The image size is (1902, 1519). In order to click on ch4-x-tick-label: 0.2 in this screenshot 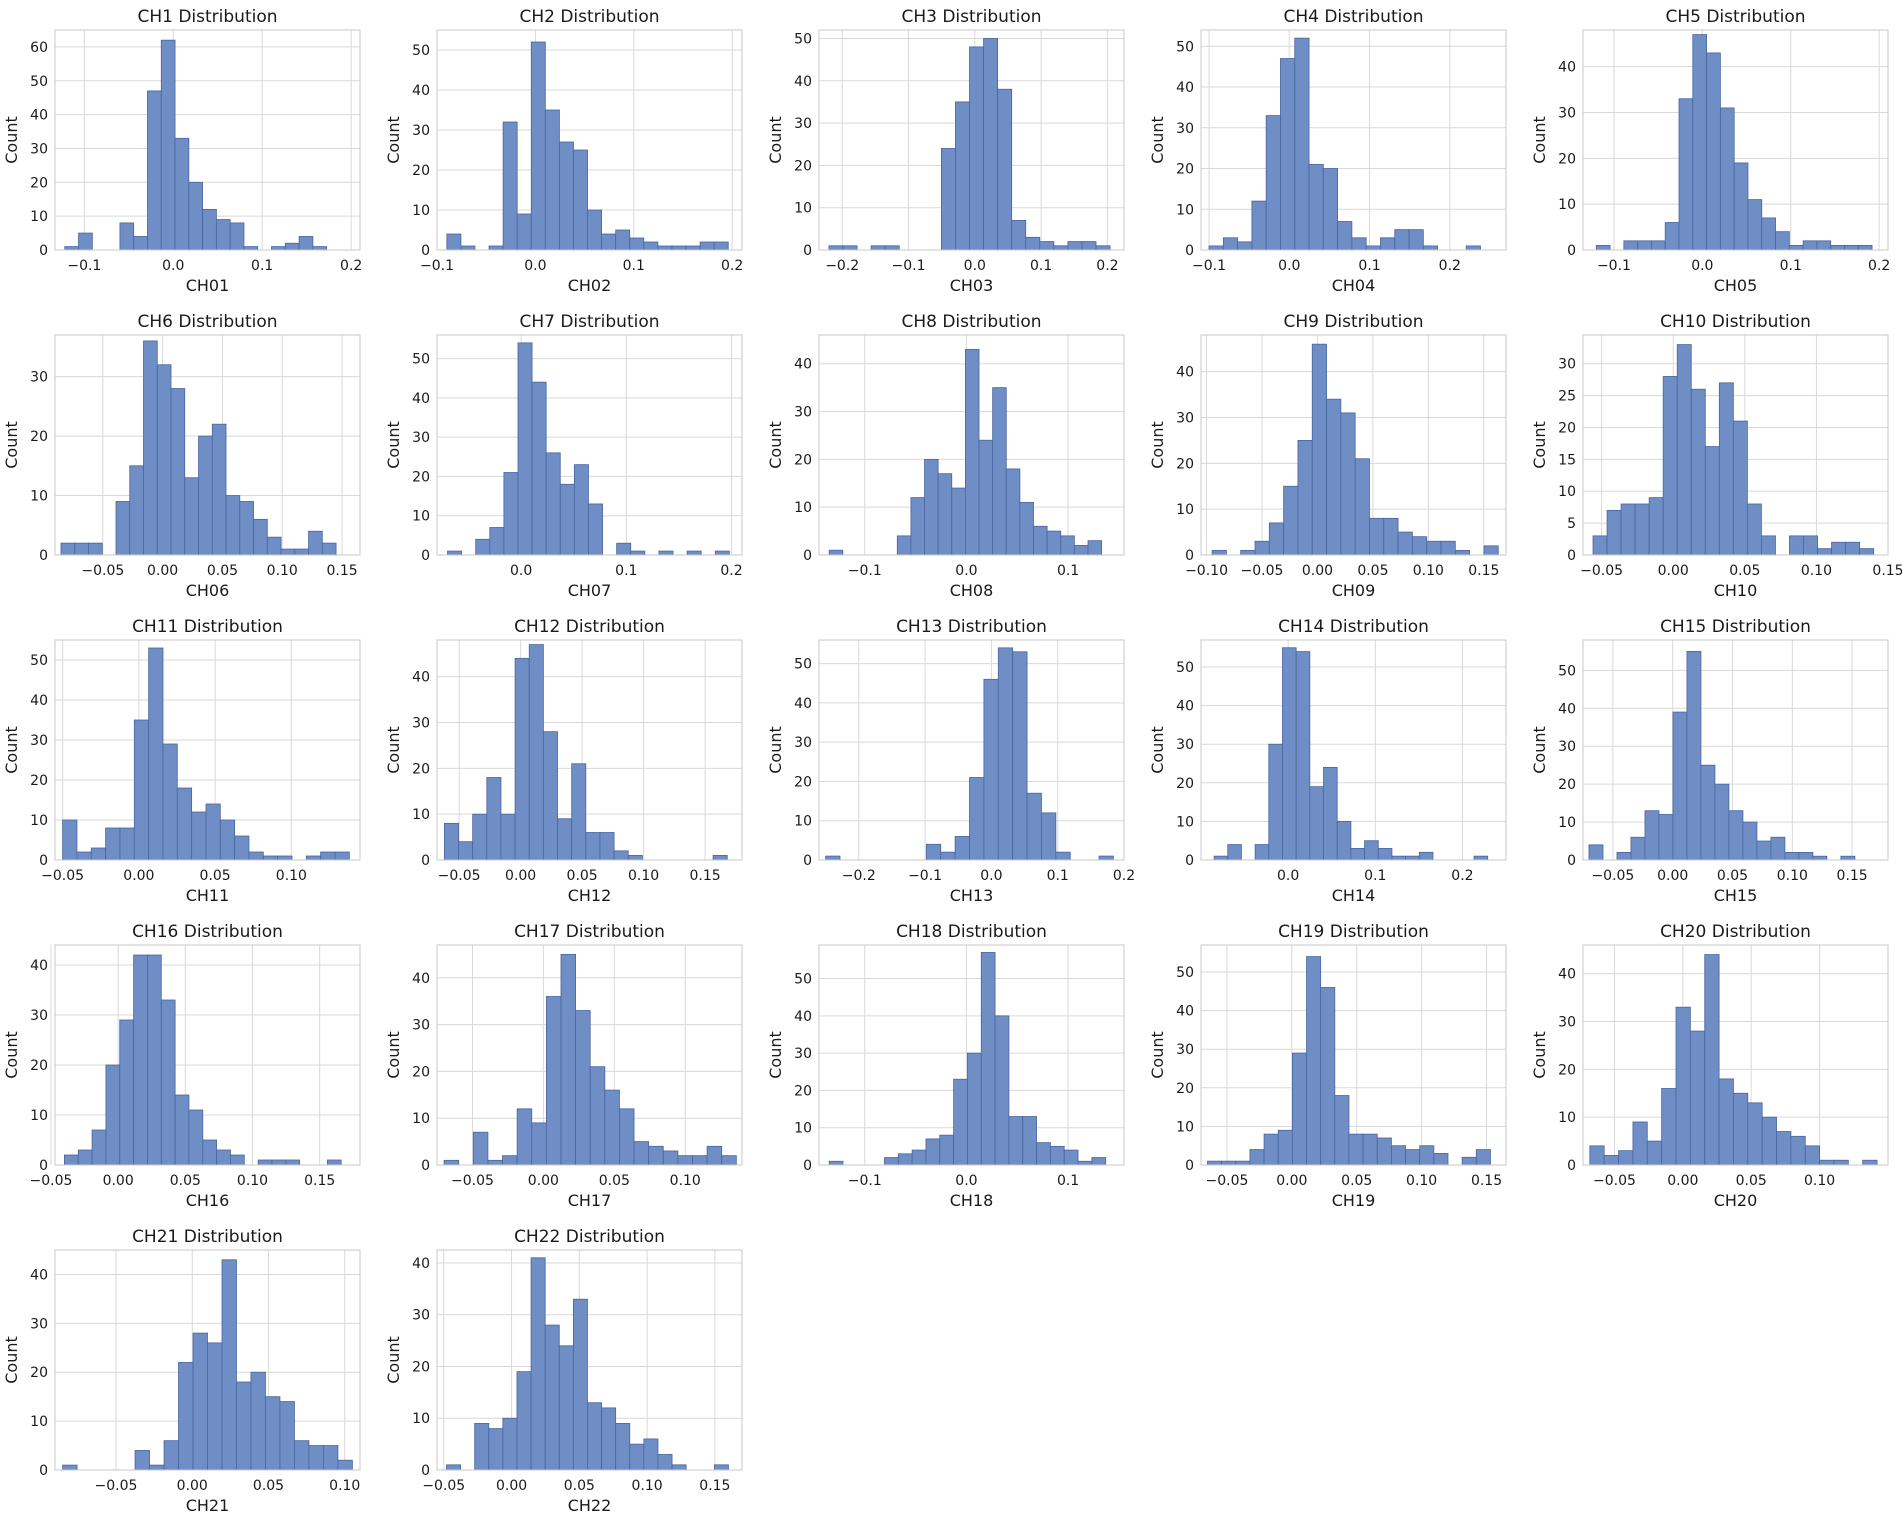, I will do `click(1450, 266)`.